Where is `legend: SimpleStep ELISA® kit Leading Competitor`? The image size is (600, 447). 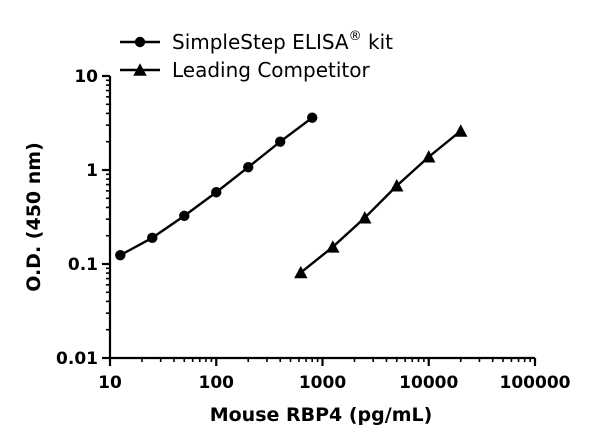
legend: SimpleStep ELISA® kit Leading Competitor is located at coordinates (256, 55).